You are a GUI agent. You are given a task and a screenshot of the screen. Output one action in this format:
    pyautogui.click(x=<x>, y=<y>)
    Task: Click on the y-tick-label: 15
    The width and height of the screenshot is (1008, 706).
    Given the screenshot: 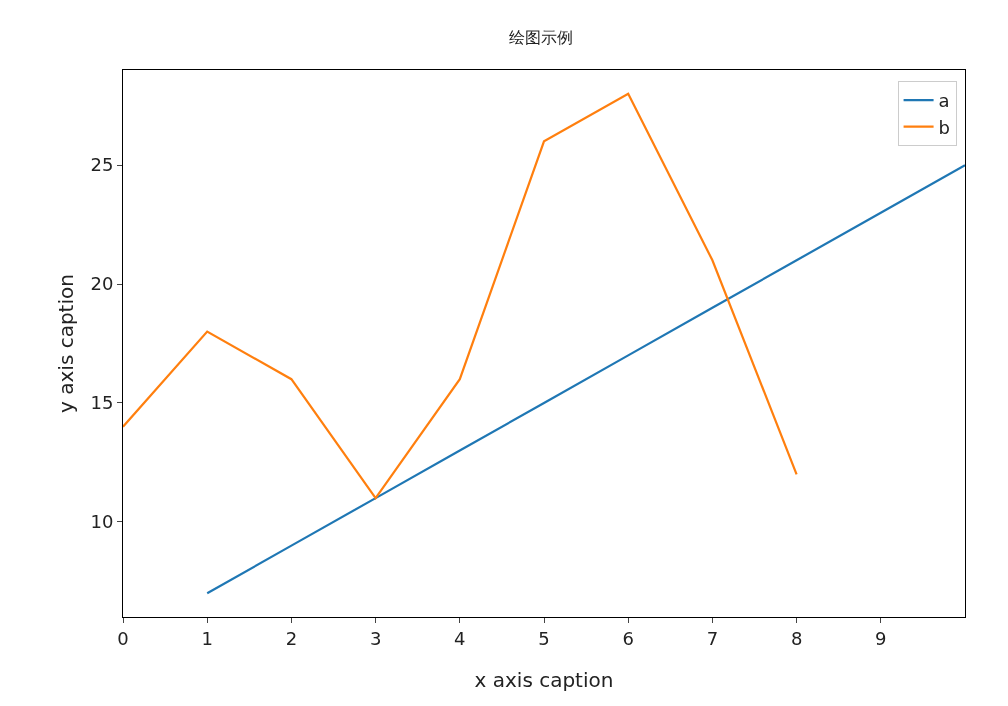 What is the action you would take?
    pyautogui.click(x=102, y=403)
    